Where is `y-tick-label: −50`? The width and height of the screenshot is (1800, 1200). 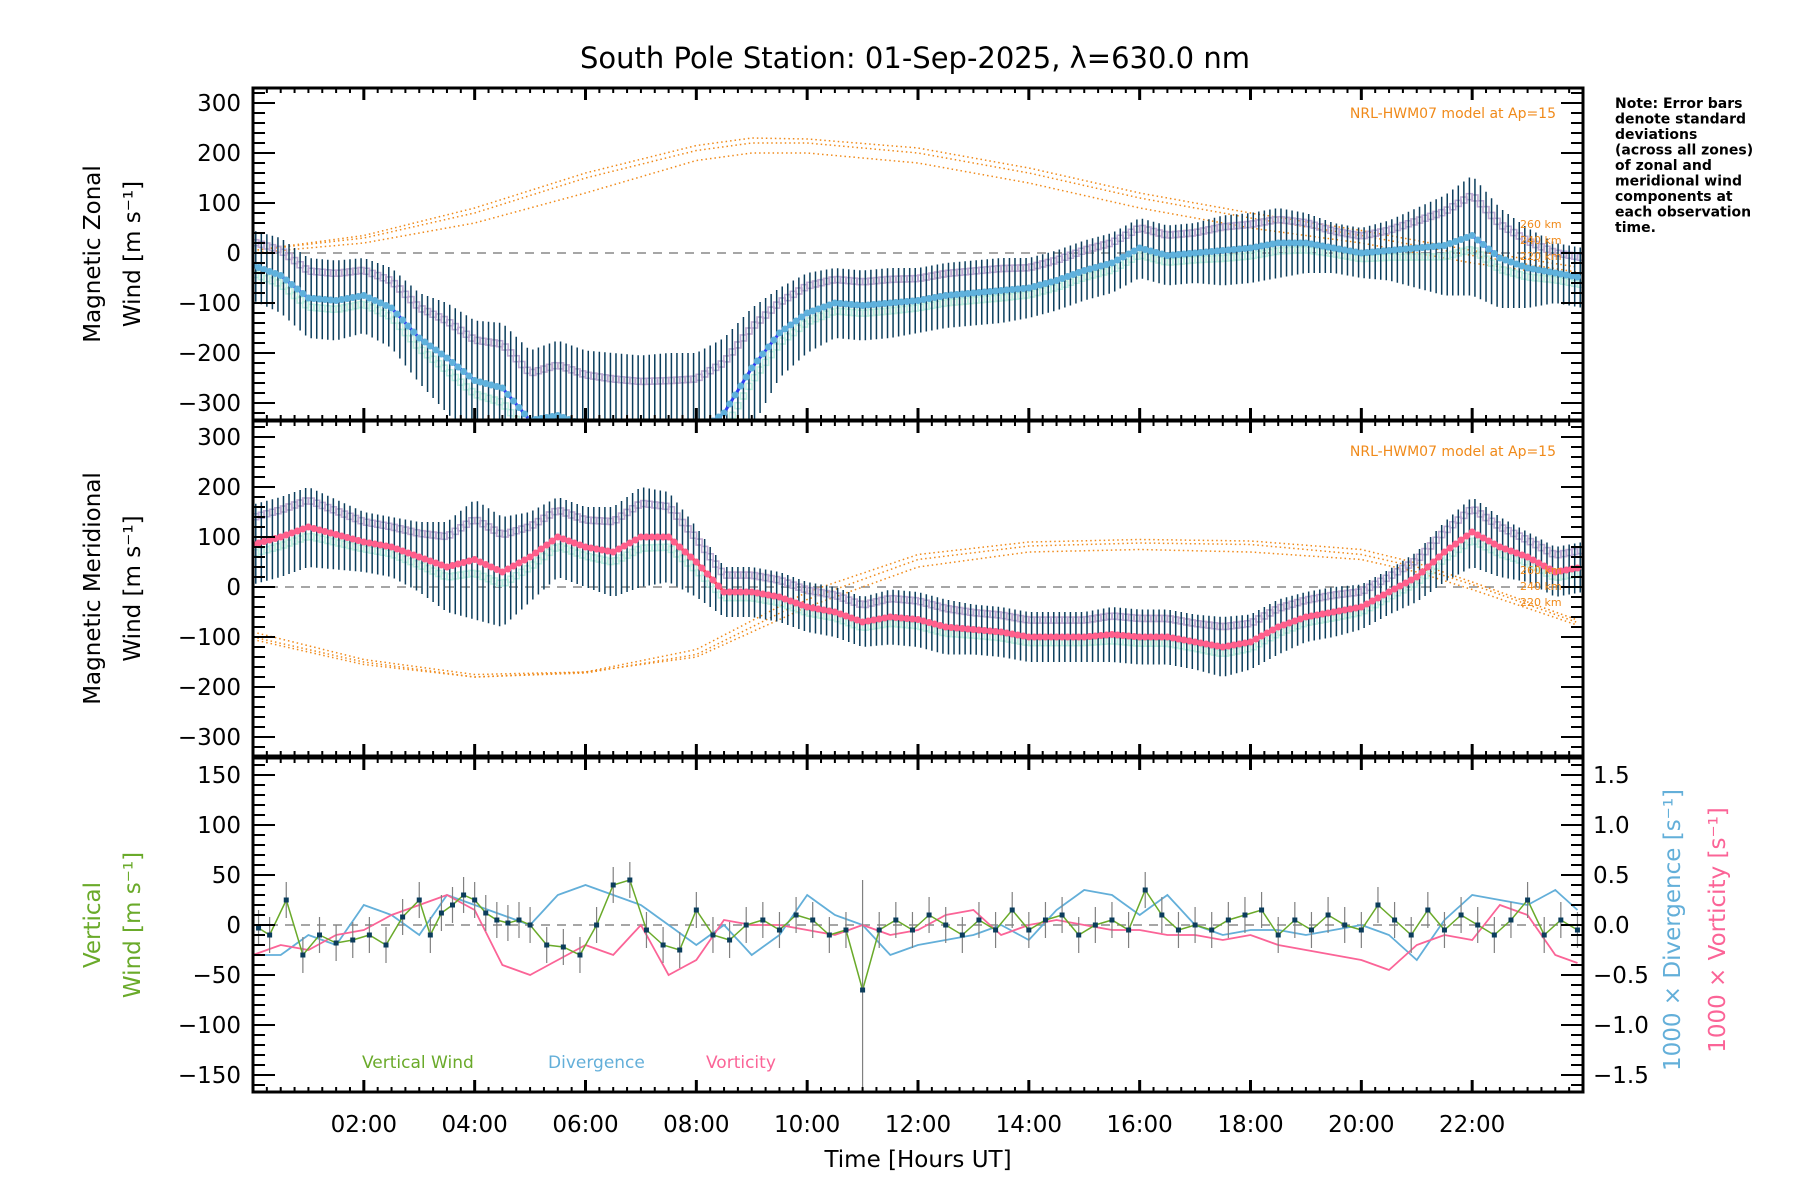
y-tick-label: −50 is located at coordinates (216, 976).